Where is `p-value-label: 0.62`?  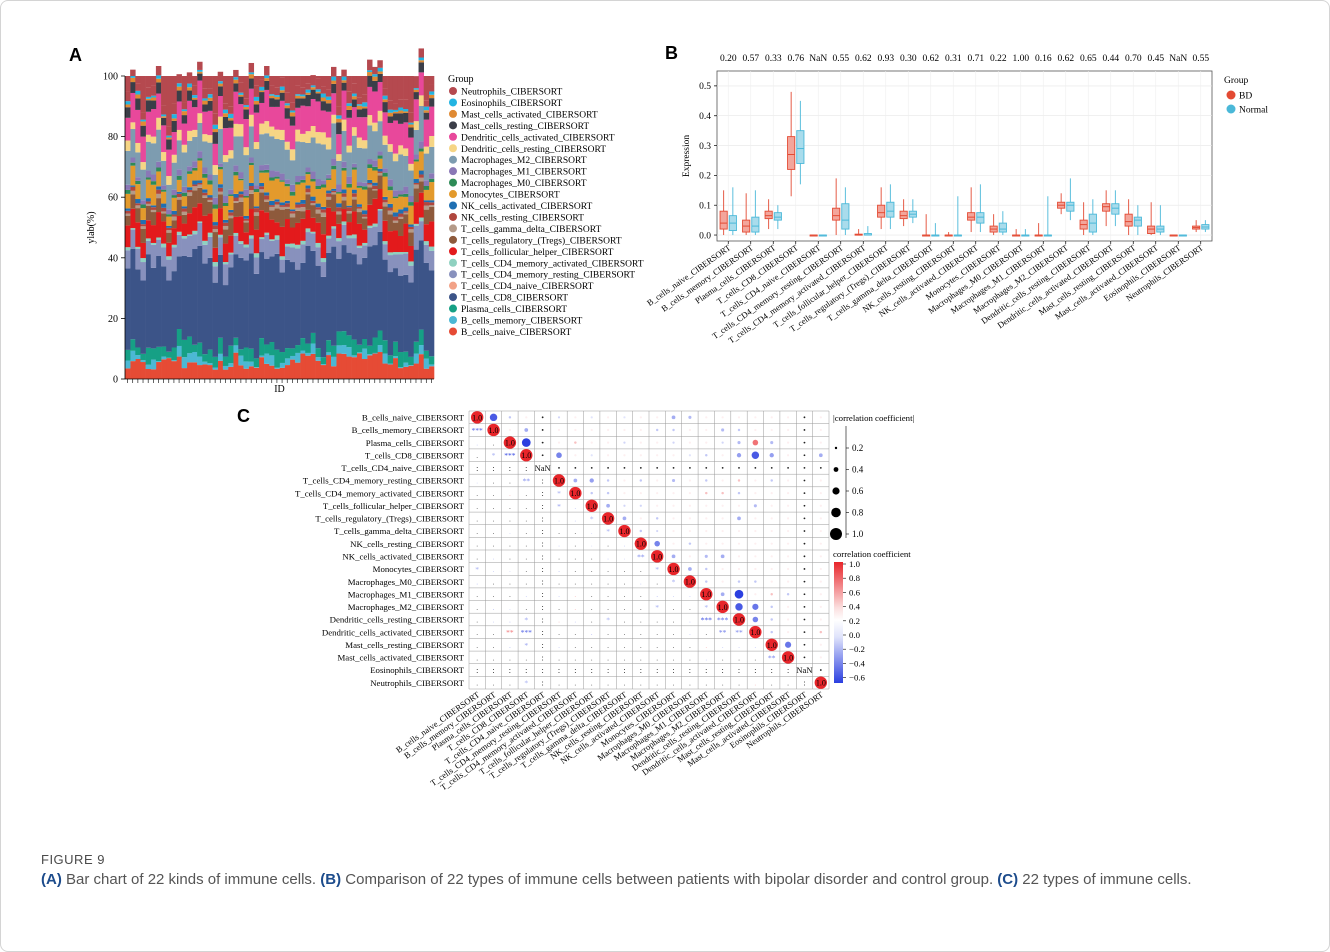 p-value-label: 0.62 is located at coordinates (863, 59).